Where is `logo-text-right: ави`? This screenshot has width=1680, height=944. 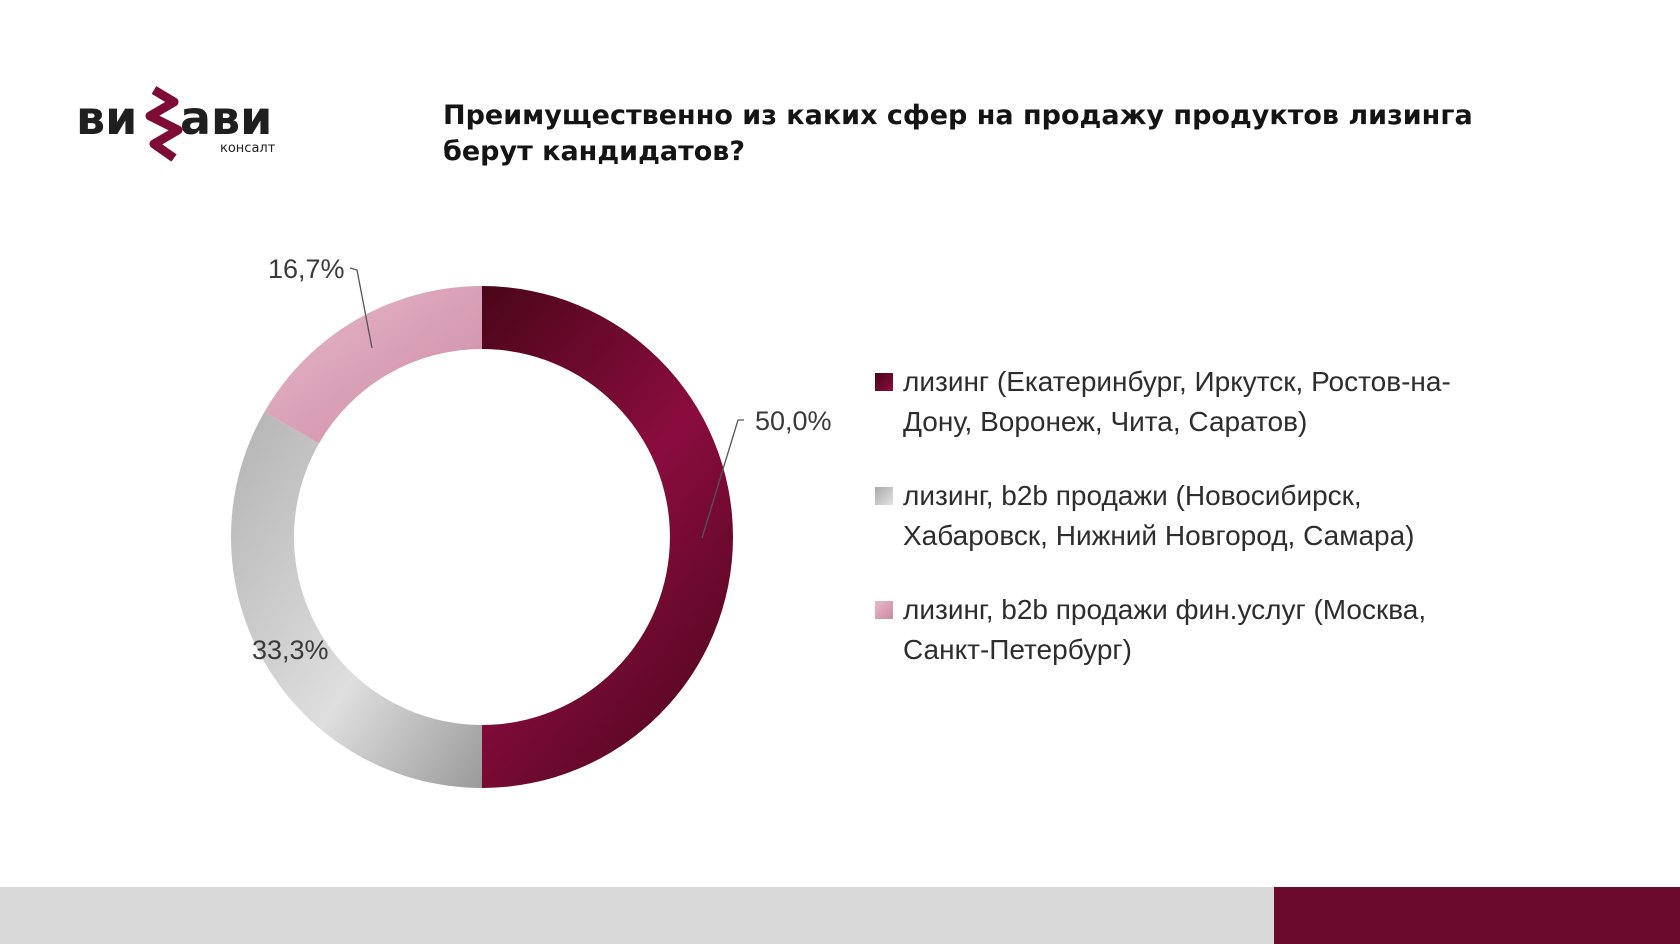
logo-text-right: ави is located at coordinates (226, 118).